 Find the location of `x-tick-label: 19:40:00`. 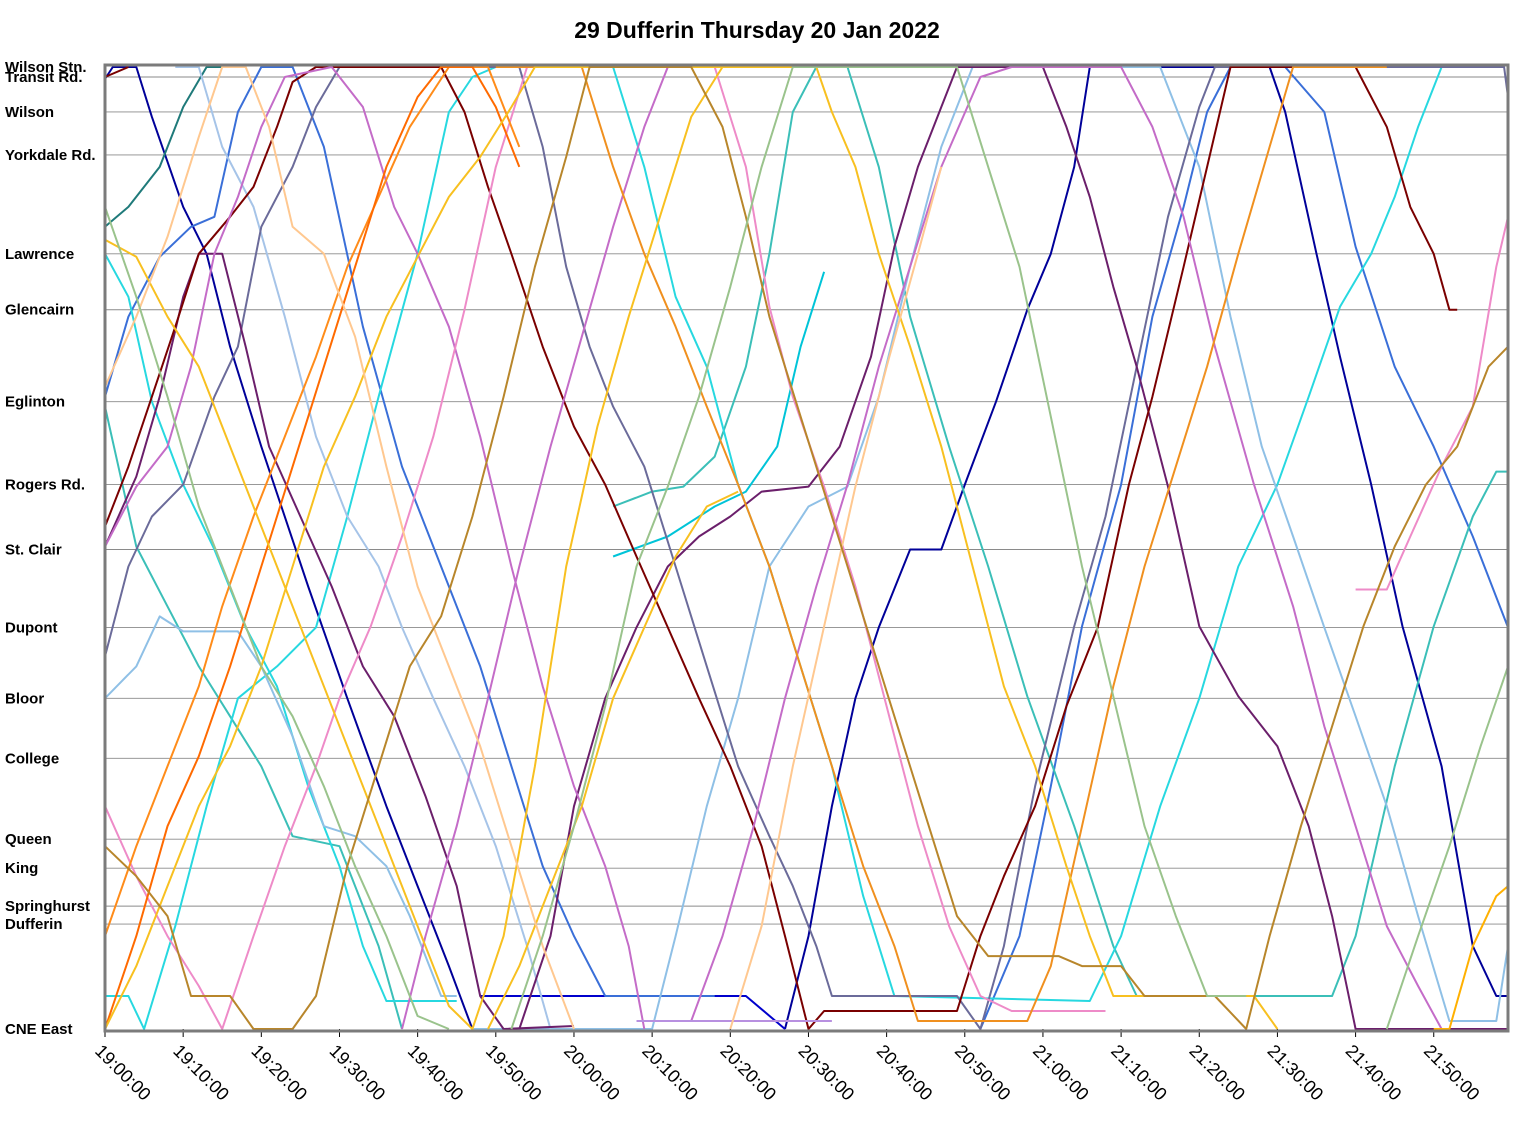

x-tick-label: 19:40:00 is located at coordinates (436, 1073).